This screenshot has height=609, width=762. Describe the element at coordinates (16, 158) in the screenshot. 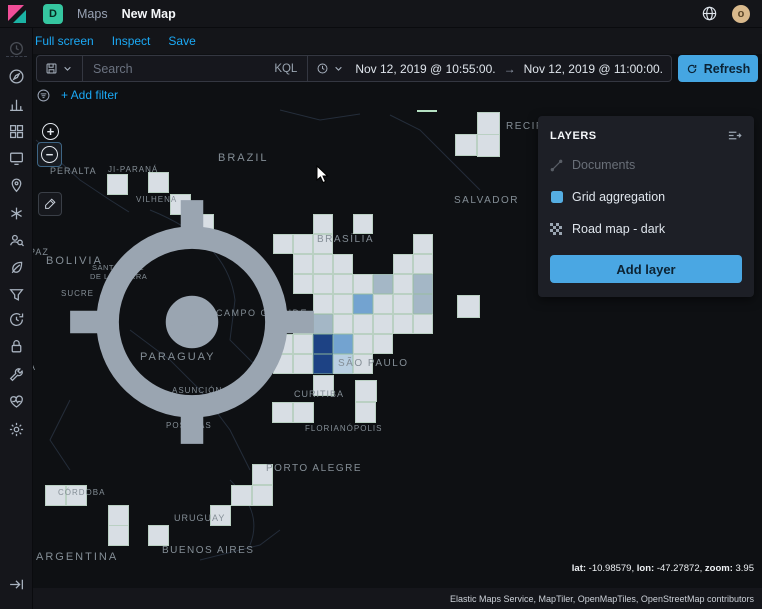

I see `canvas-icon` at that location.